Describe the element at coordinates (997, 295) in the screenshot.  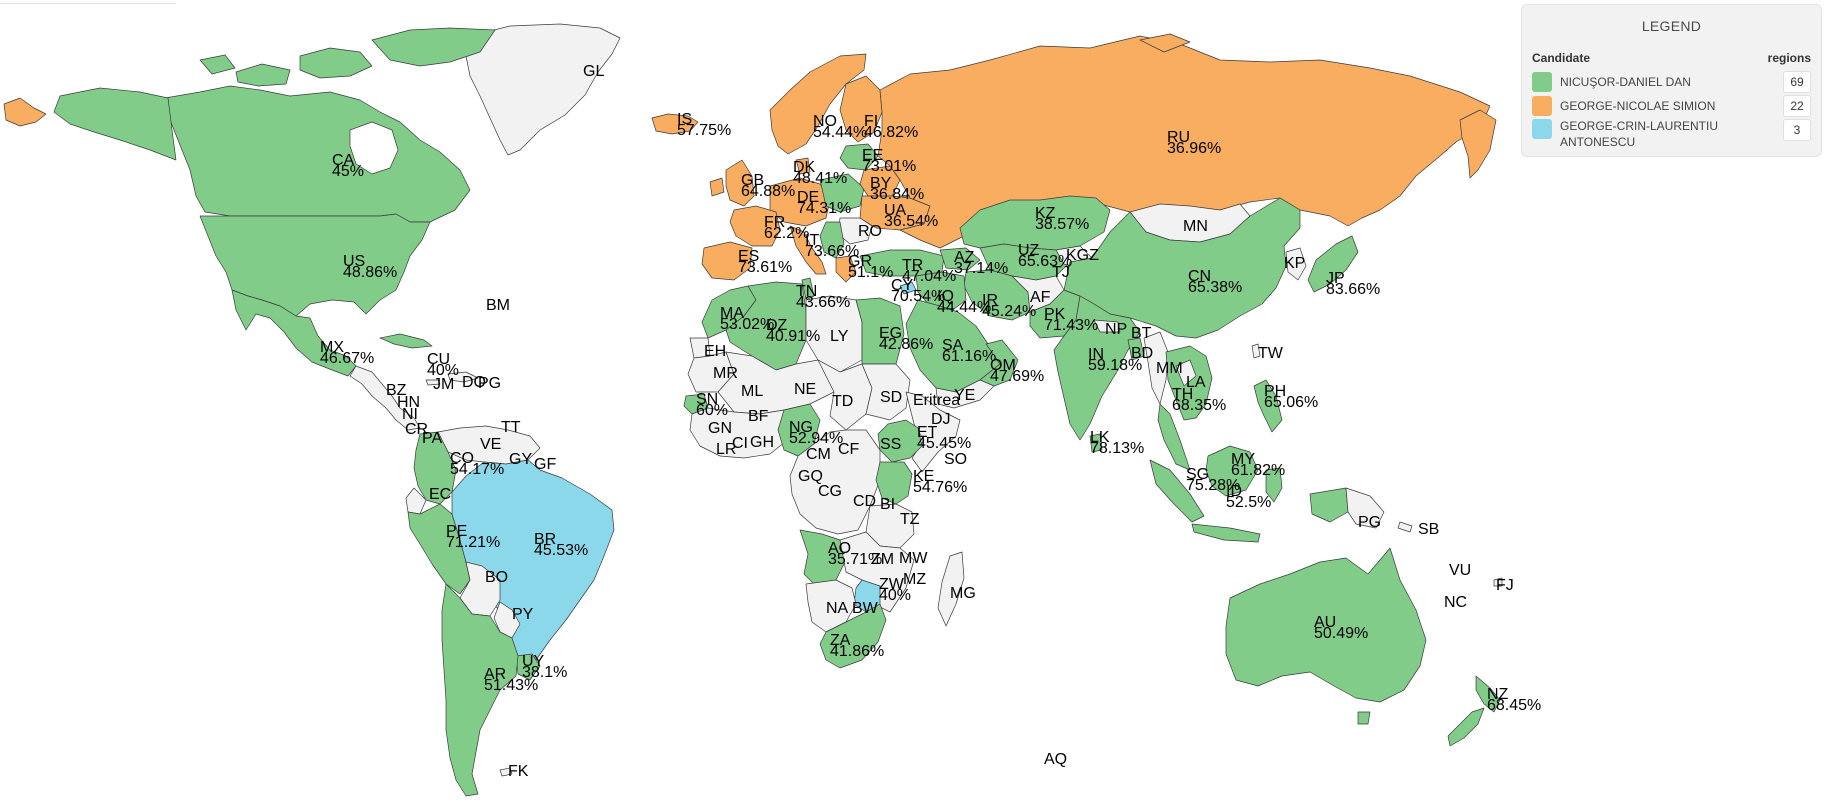
I see `region-iran` at that location.